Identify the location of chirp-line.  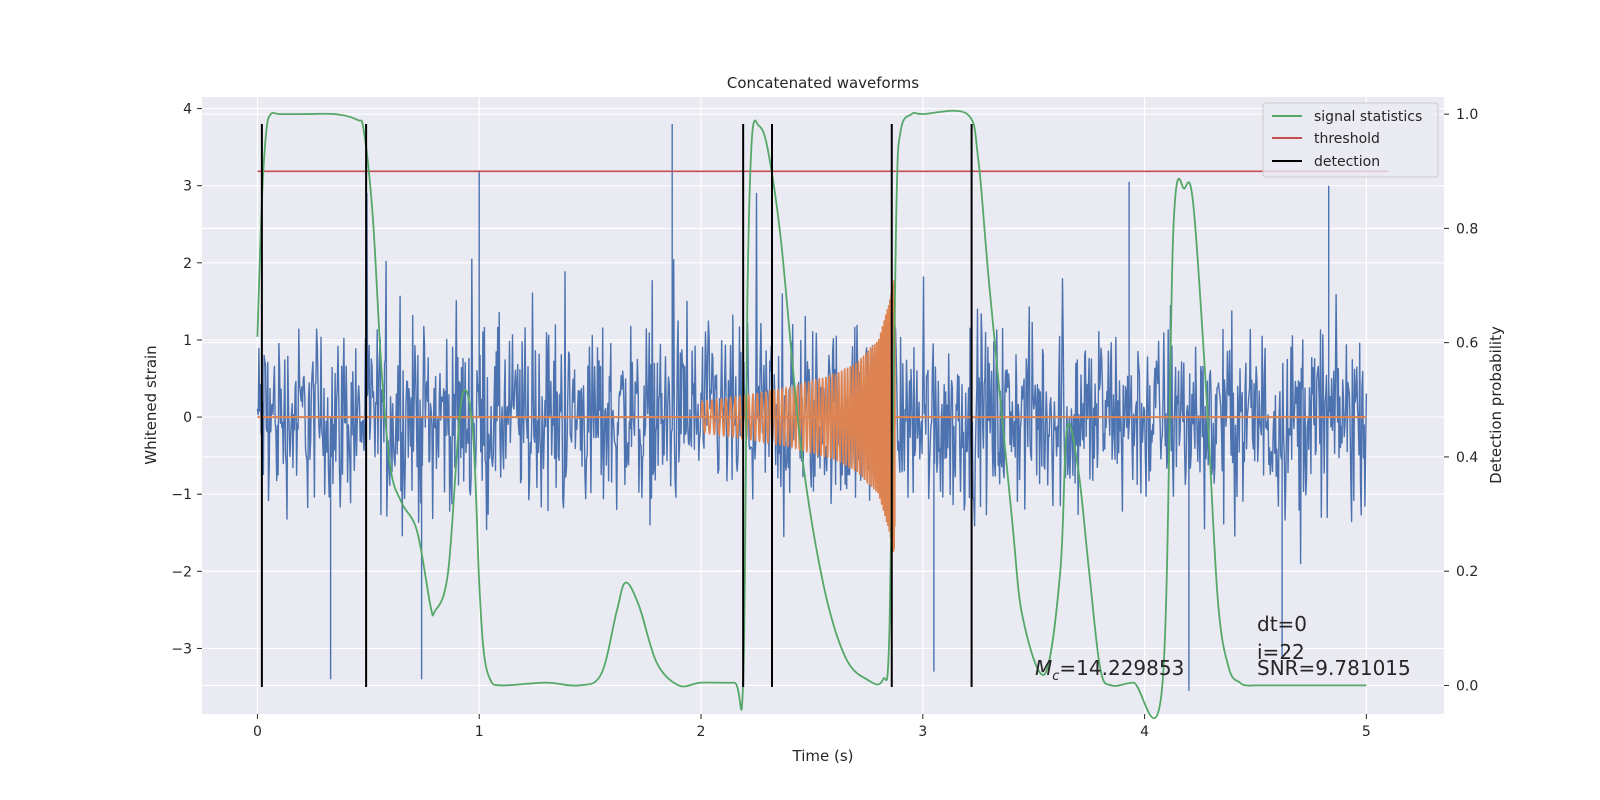
(798, 416).